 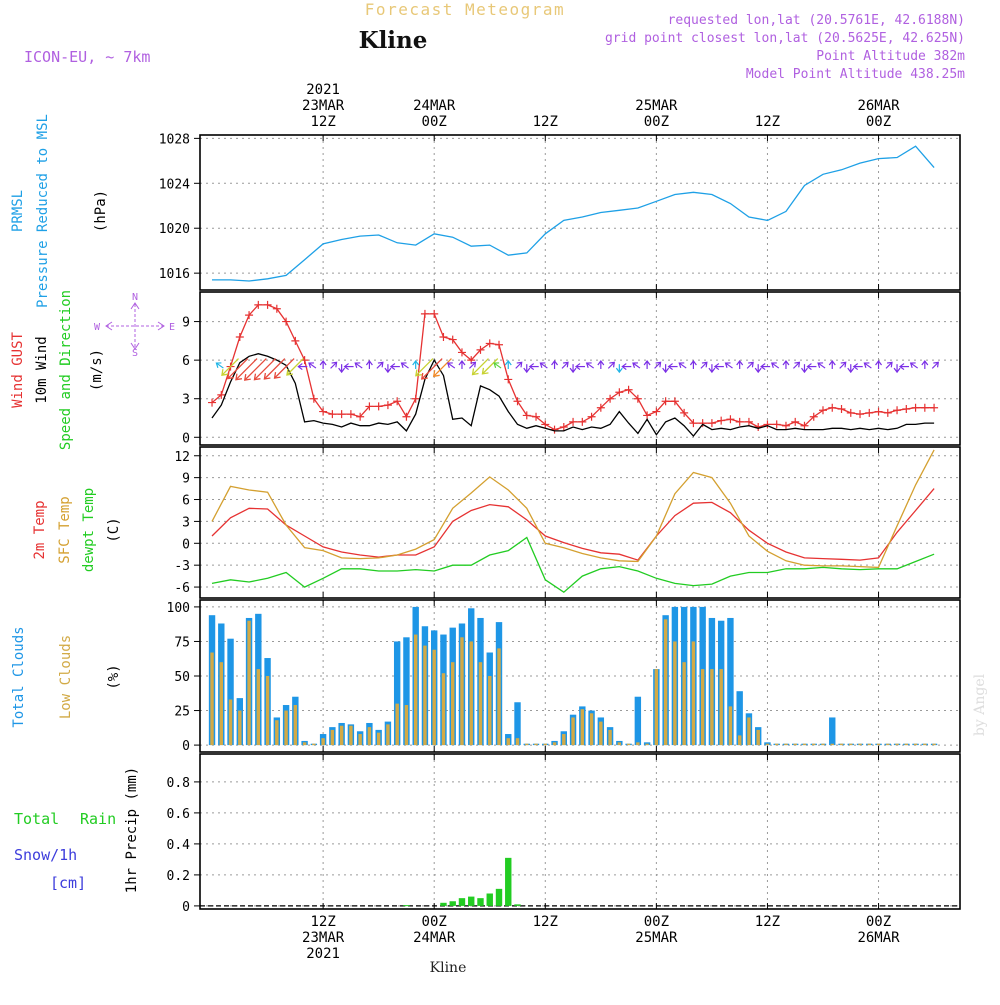 What do you see at coordinates (656, 106) in the screenshot?
I see `top-time-label: 25MAR` at bounding box center [656, 106].